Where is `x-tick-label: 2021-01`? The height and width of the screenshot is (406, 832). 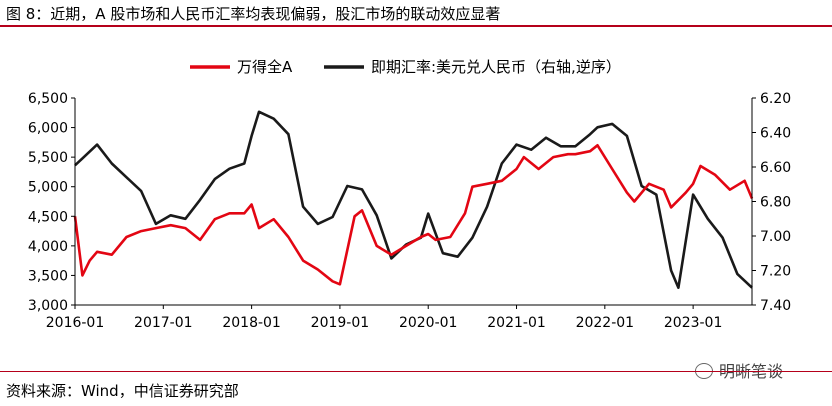
x-tick-label: 2021-01 is located at coordinates (516, 323).